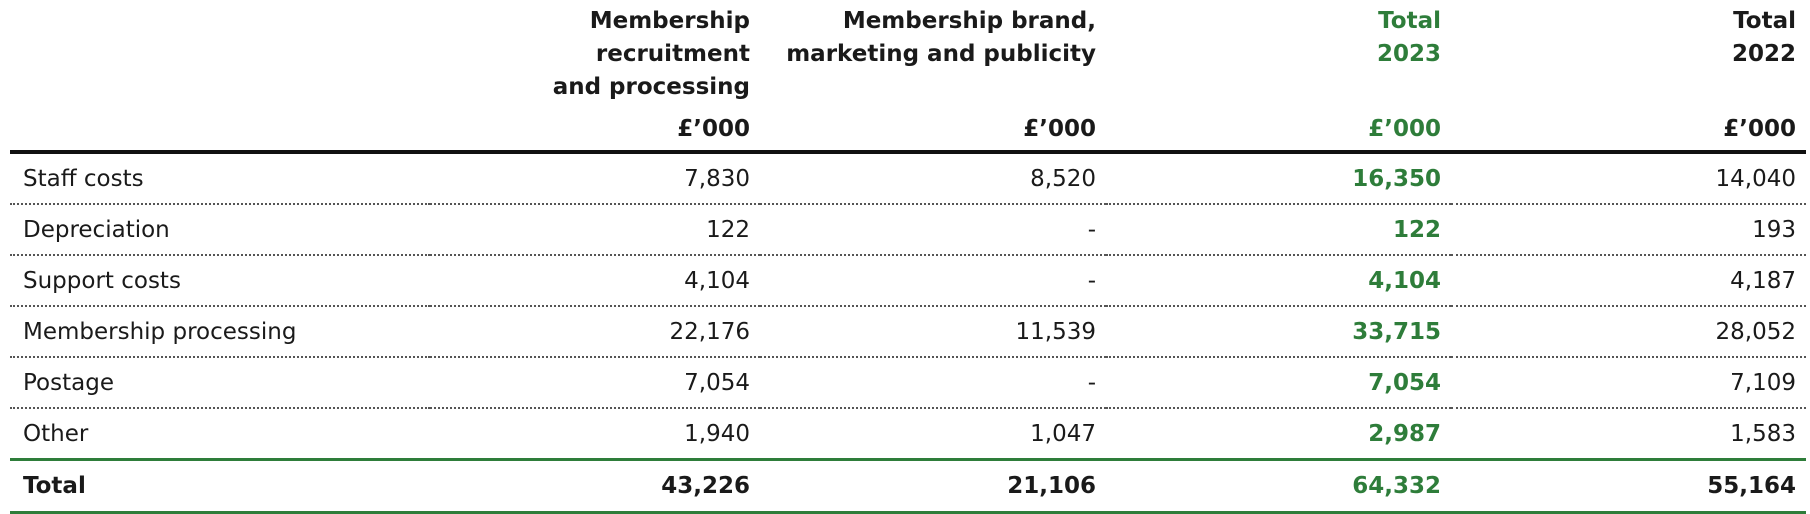 The height and width of the screenshot is (514, 1810). What do you see at coordinates (220, 129) in the screenshot?
I see `units-label-spacer` at bounding box center [220, 129].